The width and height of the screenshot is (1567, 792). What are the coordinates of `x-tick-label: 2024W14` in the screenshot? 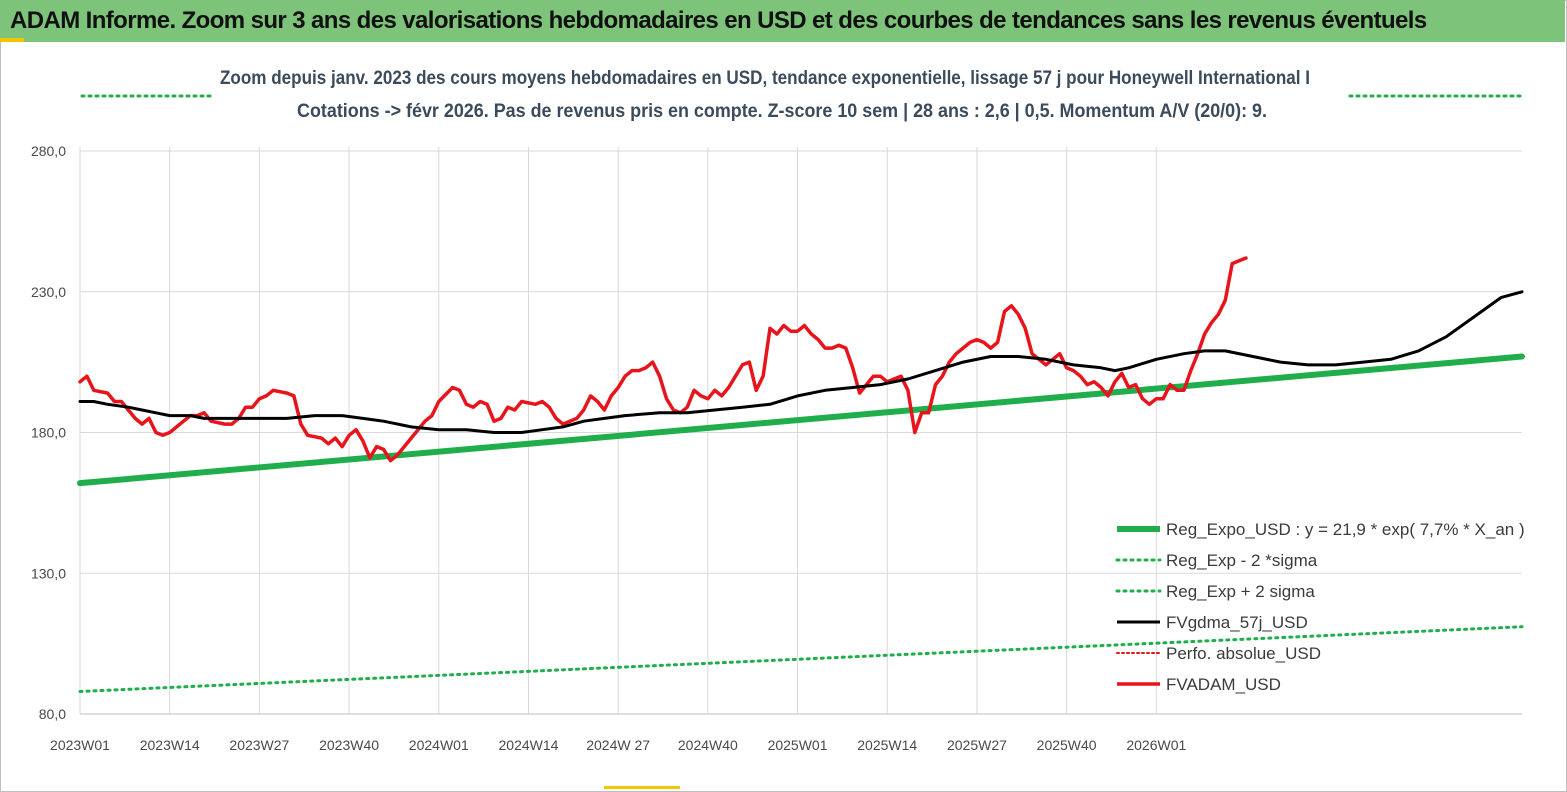 It's located at (529, 745).